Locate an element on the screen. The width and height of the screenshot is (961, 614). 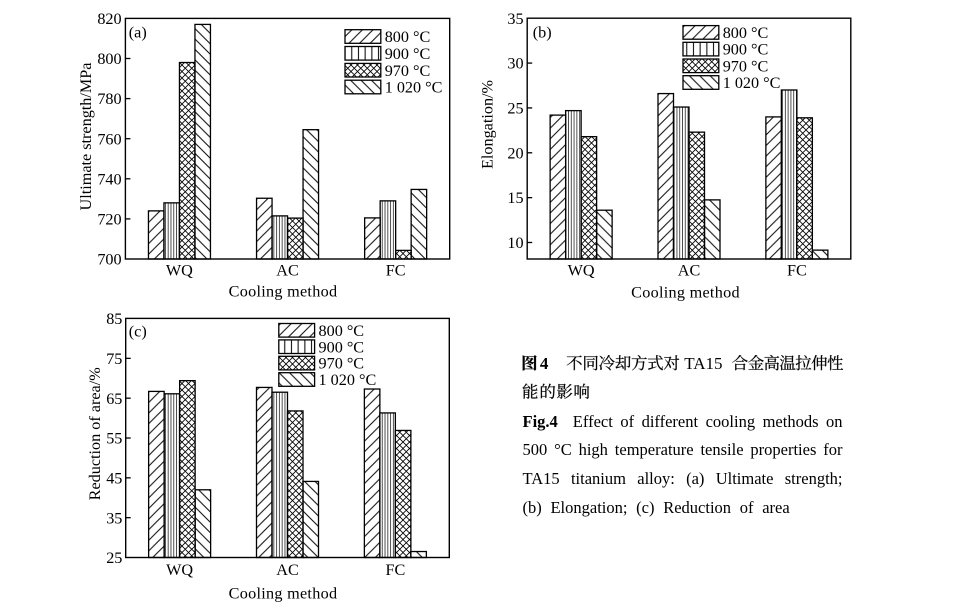
svg-text: 760 is located at coordinates (109, 139).